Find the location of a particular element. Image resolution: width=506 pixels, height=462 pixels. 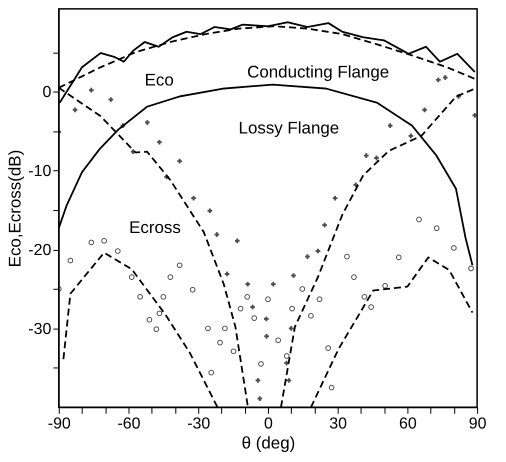

x-tick-label: -90 is located at coordinates (59, 424).